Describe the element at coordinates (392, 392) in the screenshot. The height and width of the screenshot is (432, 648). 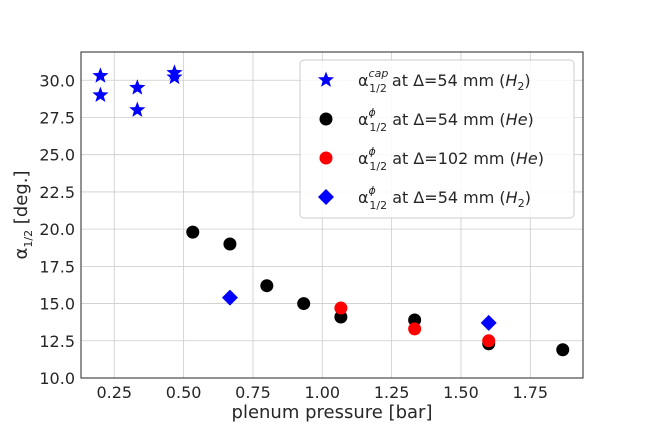
I see `x-tick-label: 1.25` at that location.